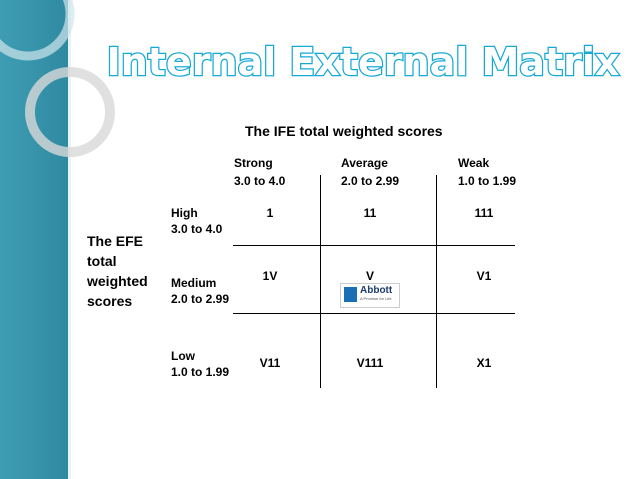 The height and width of the screenshot is (479, 638). I want to click on column-range: 1.0 to 1.99, so click(487, 181).